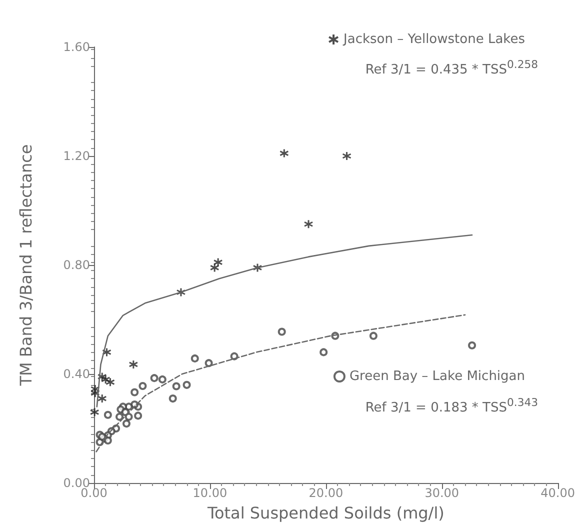 Image resolution: width=578 pixels, height=529 pixels. Describe the element at coordinates (94, 493) in the screenshot. I see `x-tick-label: 0.00` at that location.